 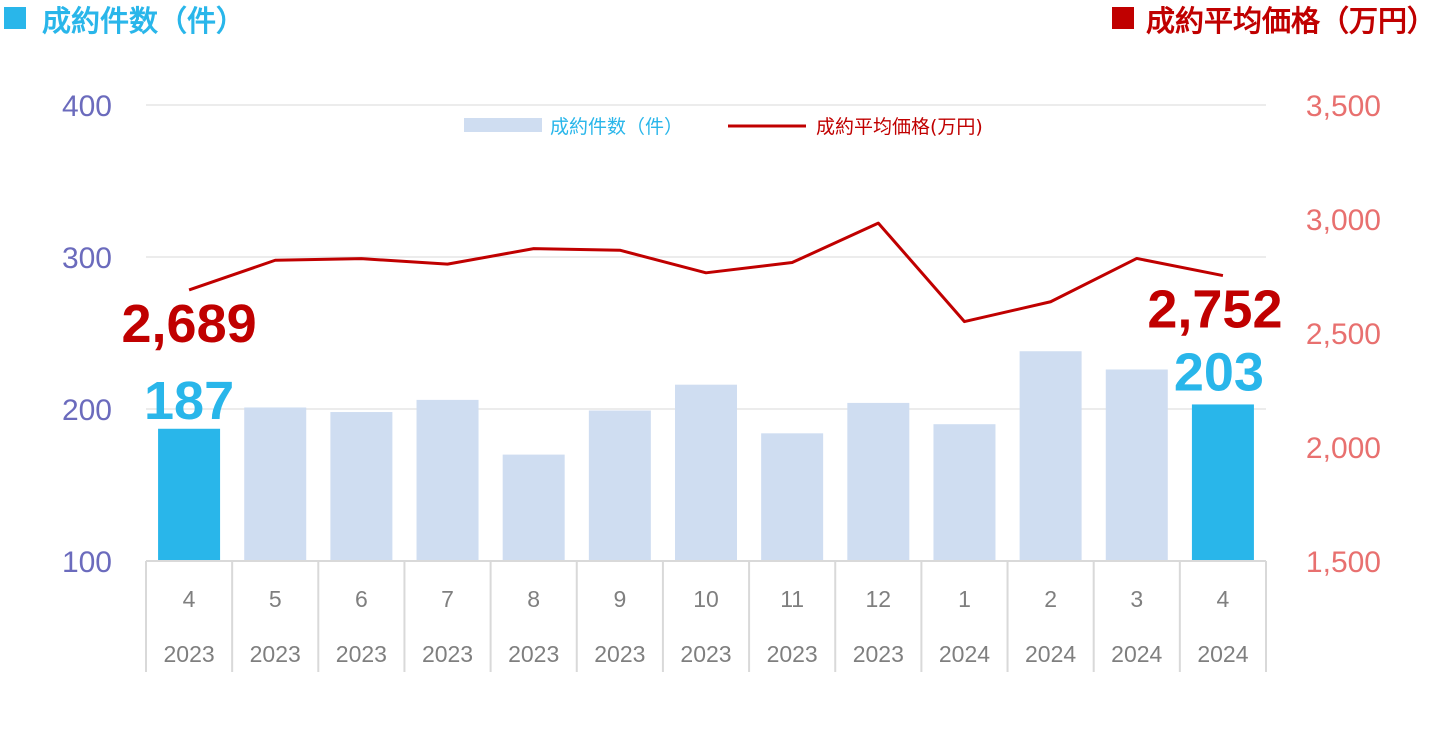 What do you see at coordinates (616, 127) in the screenshot?
I see `legend-bar-label: 成約件数（件）` at bounding box center [616, 127].